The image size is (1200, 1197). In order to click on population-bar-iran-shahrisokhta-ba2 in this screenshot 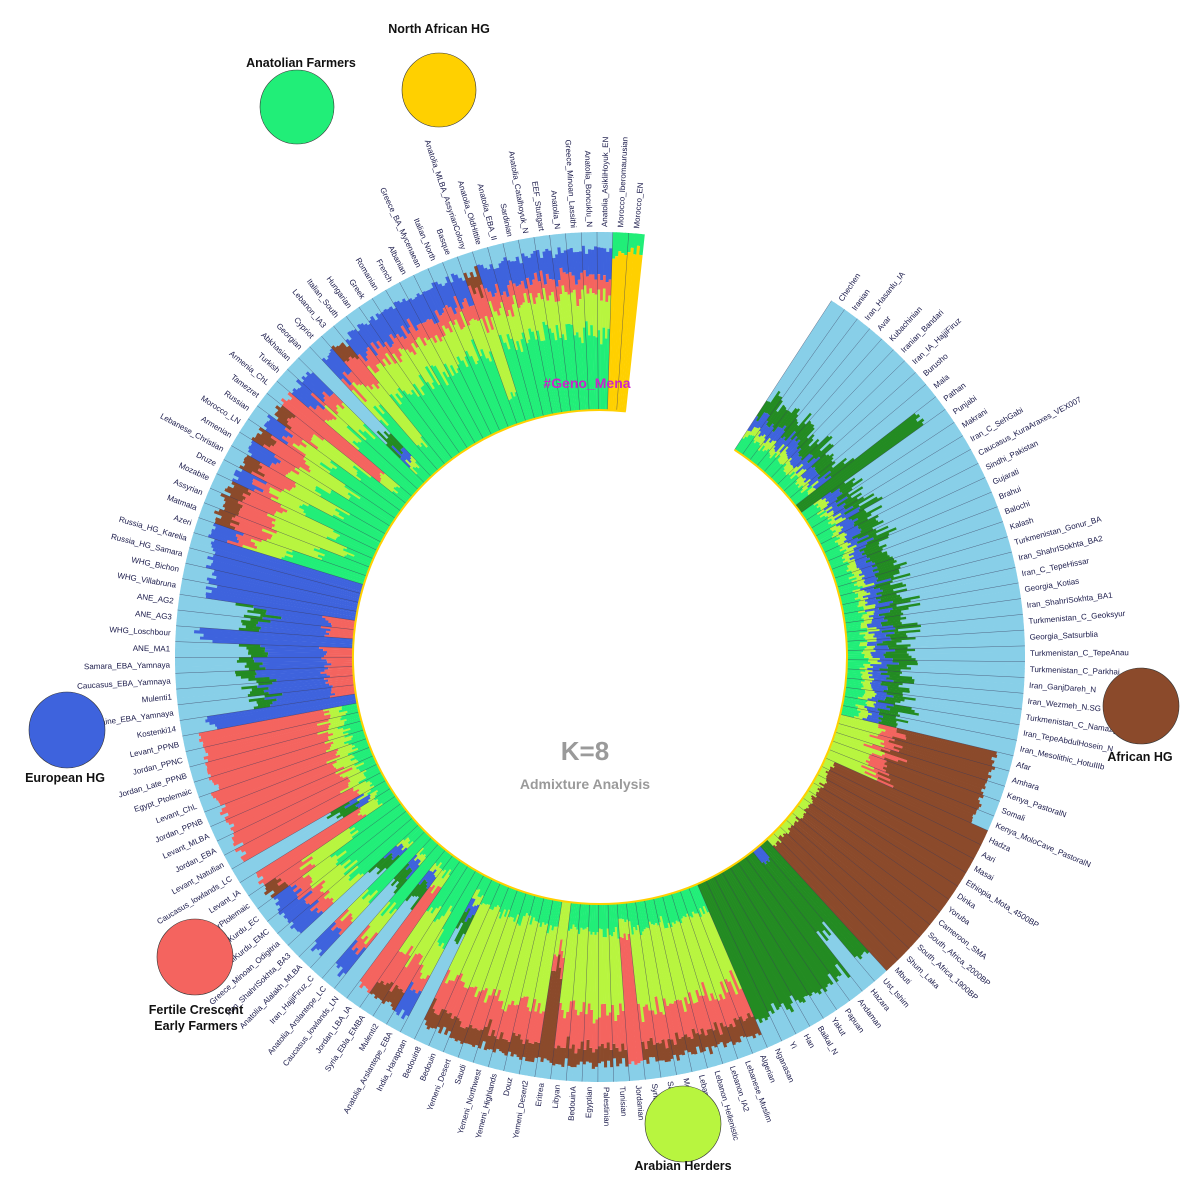, I will do `click(927, 578)`.